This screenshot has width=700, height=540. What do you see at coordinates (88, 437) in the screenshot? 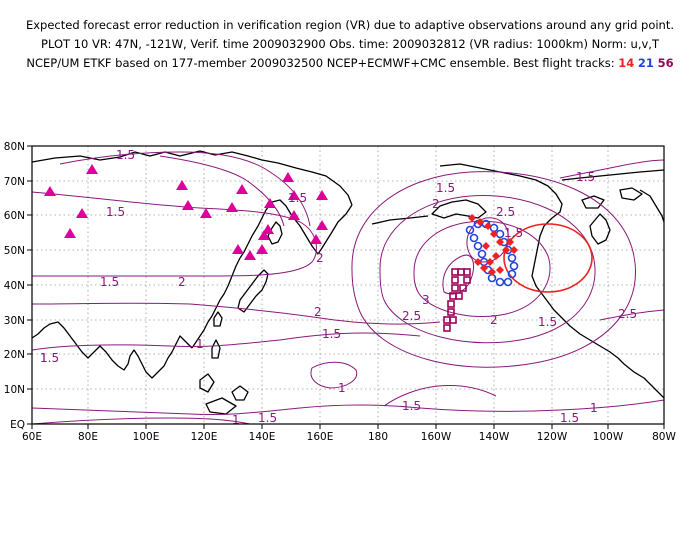
I see `lon-label: 80E` at bounding box center [88, 437].